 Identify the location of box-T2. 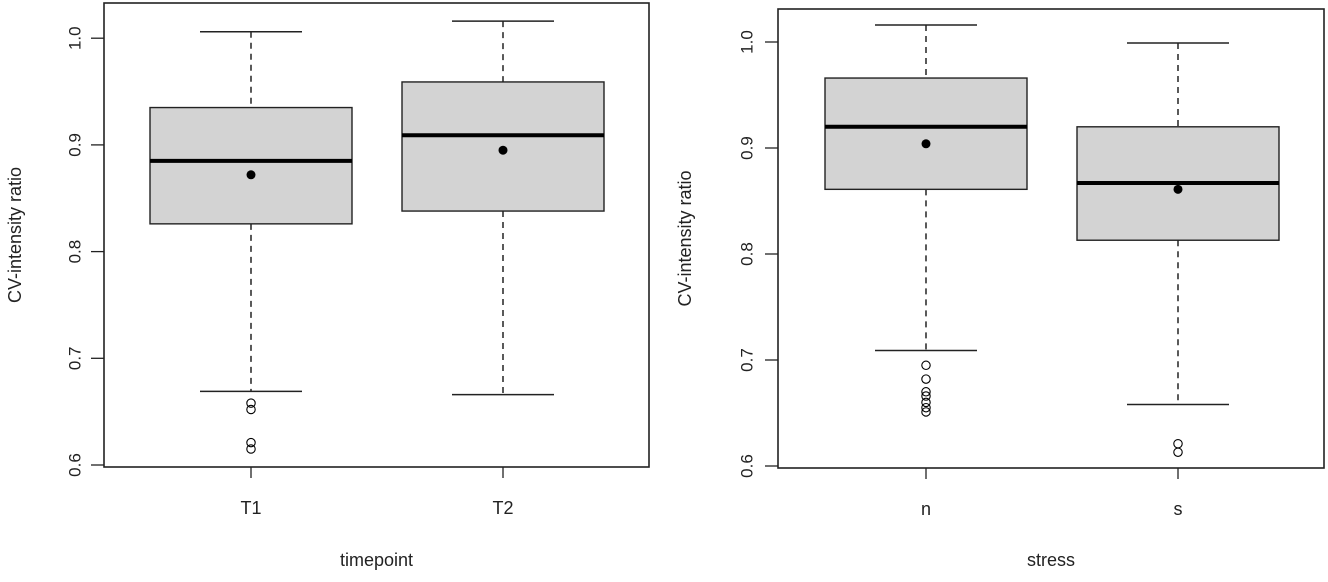
(503, 208).